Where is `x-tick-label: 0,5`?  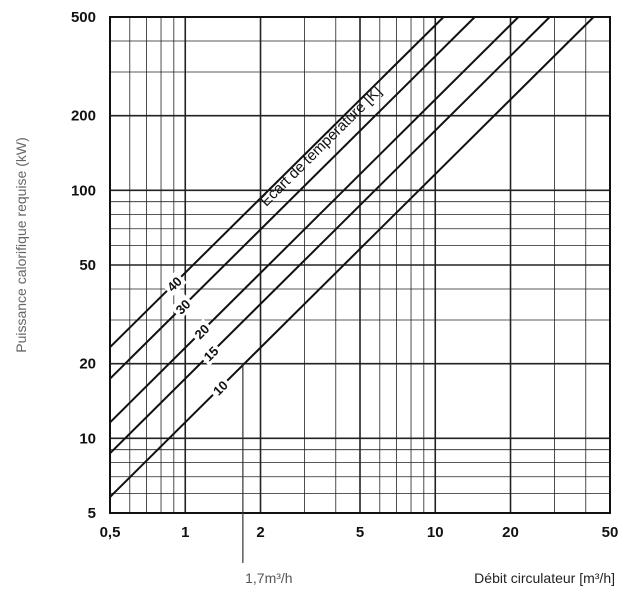
x-tick-label: 0,5 is located at coordinates (110, 532).